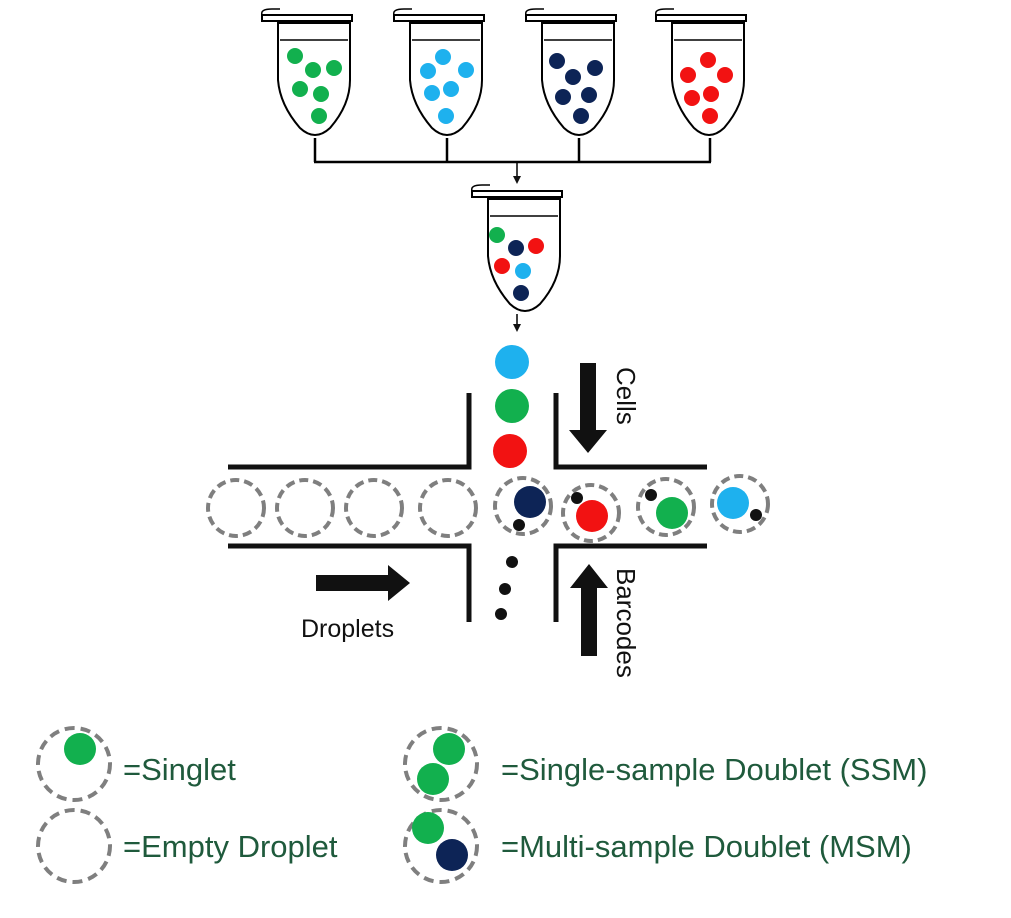 This screenshot has width=1011, height=918. I want to click on legend-ssm-icon, so click(441, 764).